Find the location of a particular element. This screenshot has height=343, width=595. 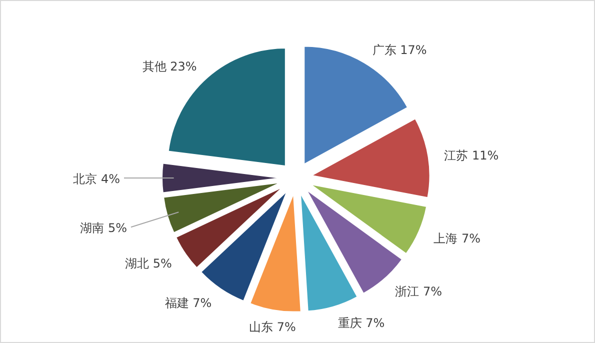

slice-label: 广东 17% is located at coordinates (399, 49).